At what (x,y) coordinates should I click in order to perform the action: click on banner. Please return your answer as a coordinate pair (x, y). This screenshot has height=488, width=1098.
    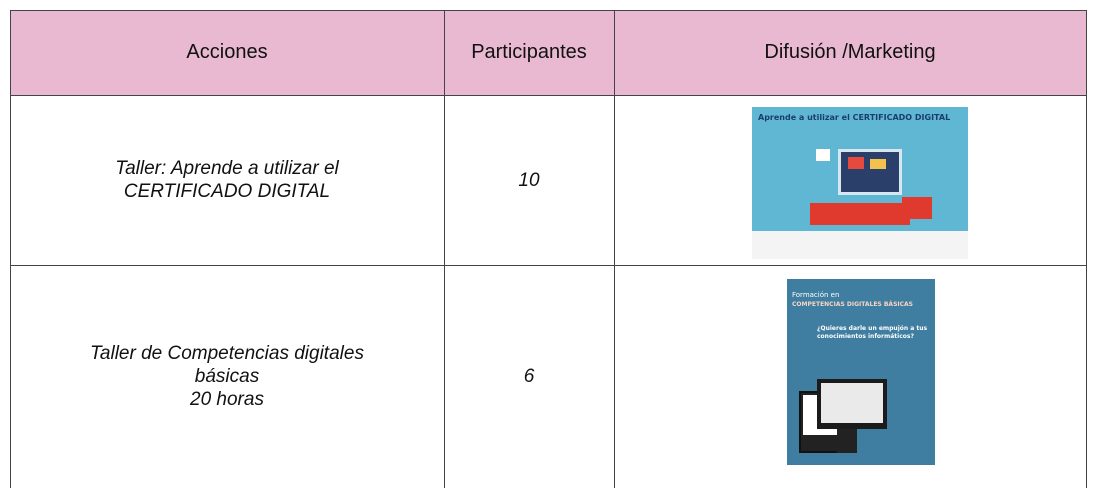
    Looking at the image, I should click on (860, 214).